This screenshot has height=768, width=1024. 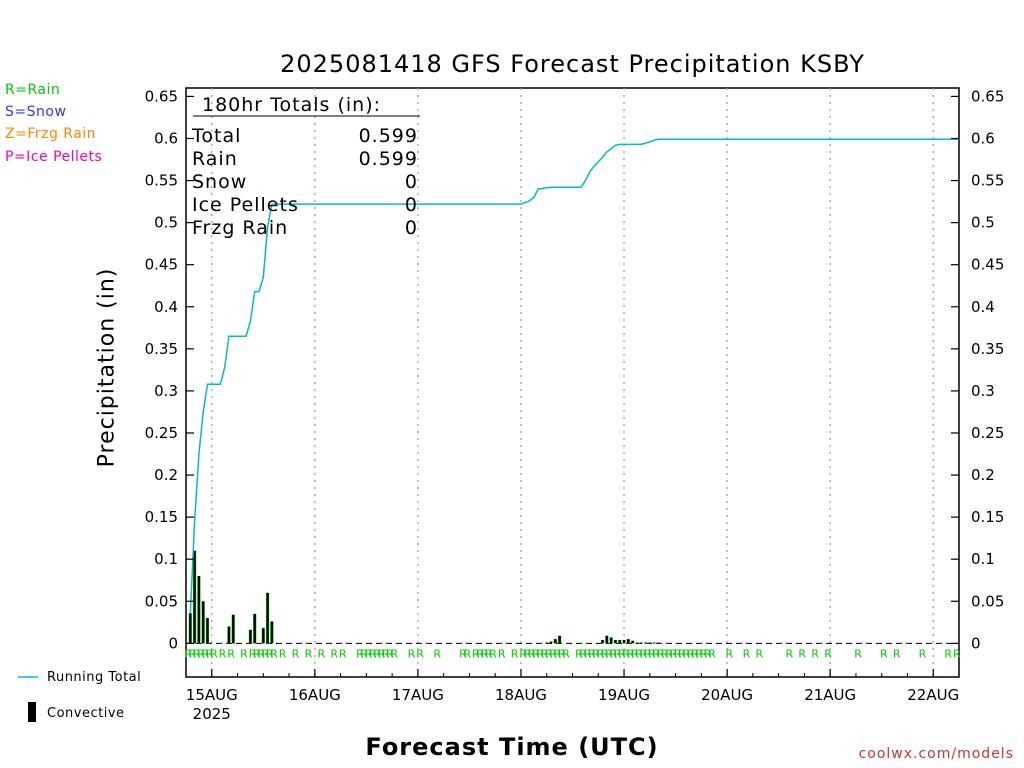 I want to click on y-tick-label-right: 0.5, so click(x=983, y=223).